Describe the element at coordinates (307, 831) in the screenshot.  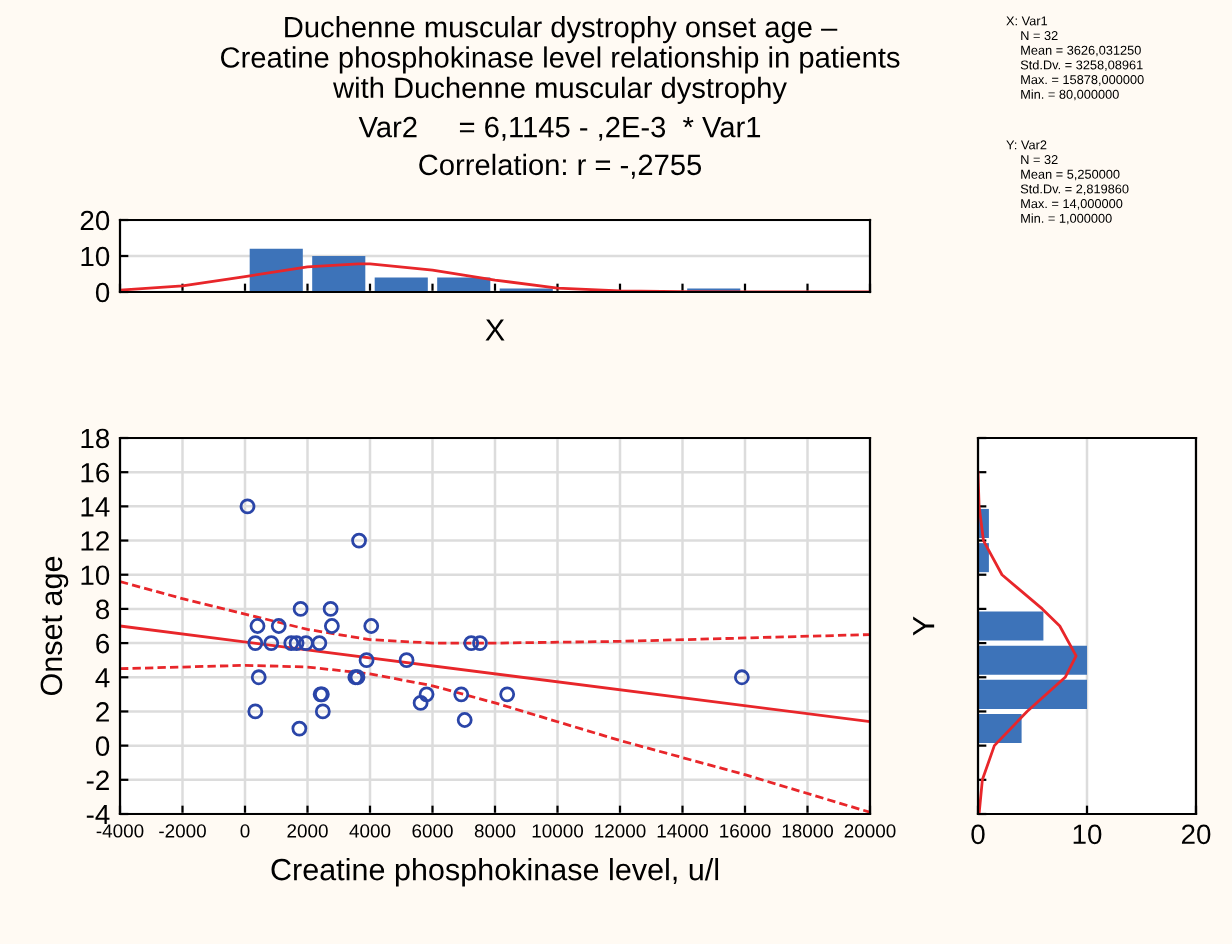
I see `x-tick-label: 2000` at that location.